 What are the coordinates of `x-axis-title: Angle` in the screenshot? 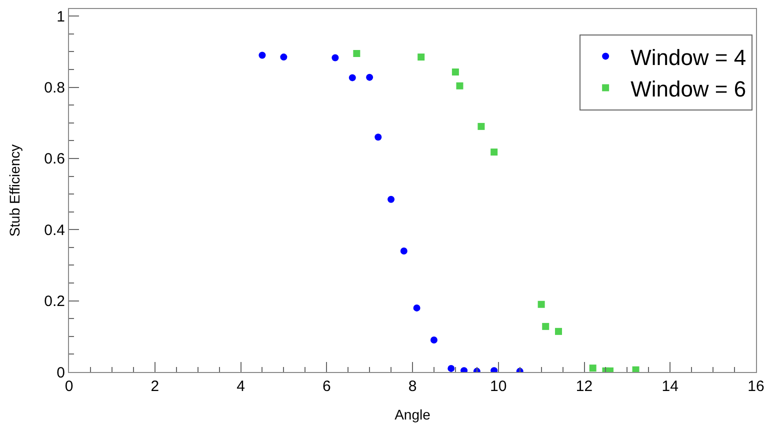 It's located at (412, 414).